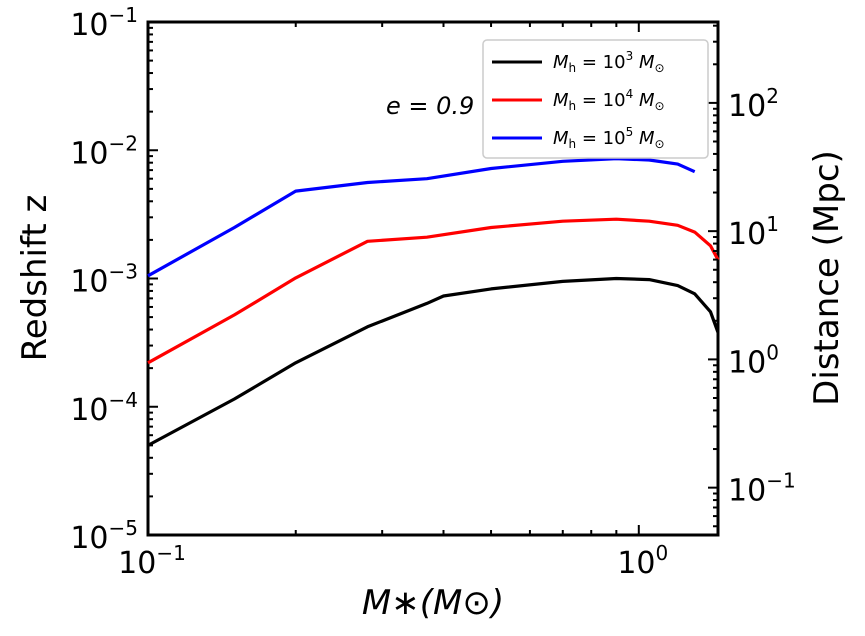 This screenshot has height=636, width=865. What do you see at coordinates (123, 272) in the screenshot?
I see `y-tick-label-2-exp: −3` at bounding box center [123, 272].